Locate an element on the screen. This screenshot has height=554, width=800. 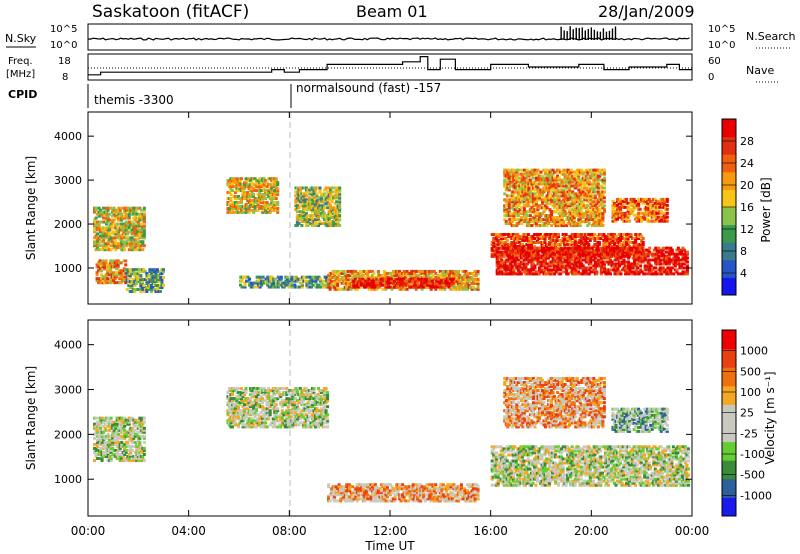
noise-left-tick-bottom: 10^0 is located at coordinates (63, 45).